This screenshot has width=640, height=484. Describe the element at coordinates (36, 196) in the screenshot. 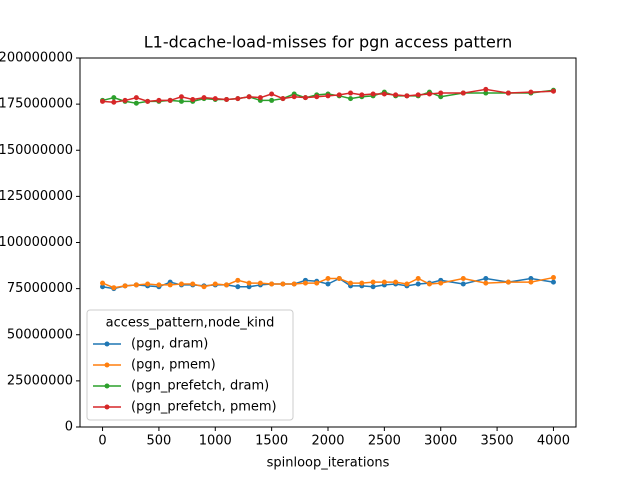

I see `y-tick-label: 125000000` at that location.